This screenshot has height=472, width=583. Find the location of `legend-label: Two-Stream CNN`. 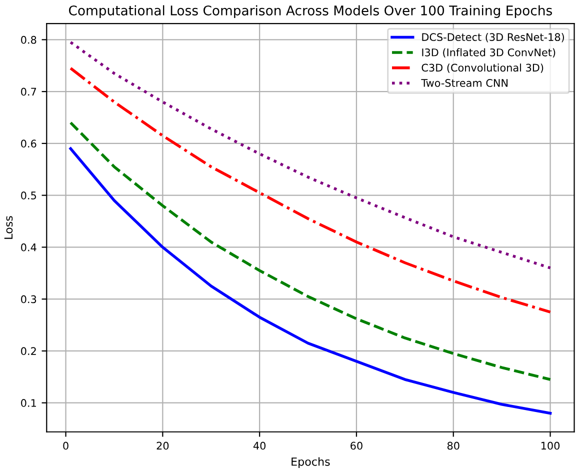

legend-label: Two-Stream CNN is located at coordinates (464, 83).